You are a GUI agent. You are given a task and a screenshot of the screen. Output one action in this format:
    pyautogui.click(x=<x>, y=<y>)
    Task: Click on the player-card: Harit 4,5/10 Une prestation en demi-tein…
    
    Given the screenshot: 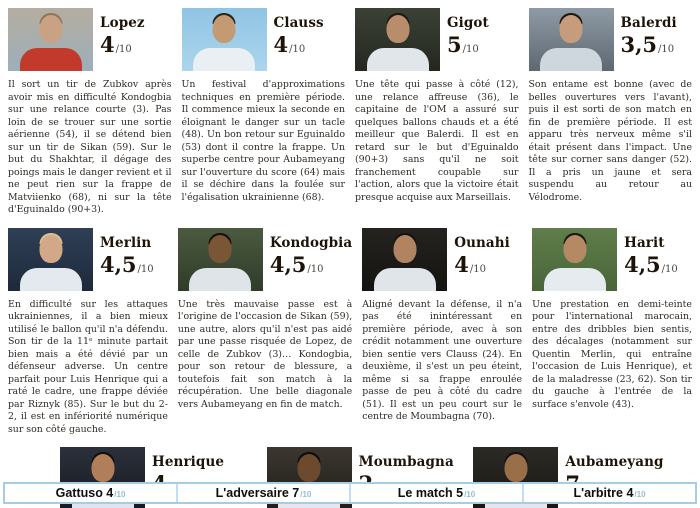 What is the action you would take?
    pyautogui.click(x=612, y=332)
    